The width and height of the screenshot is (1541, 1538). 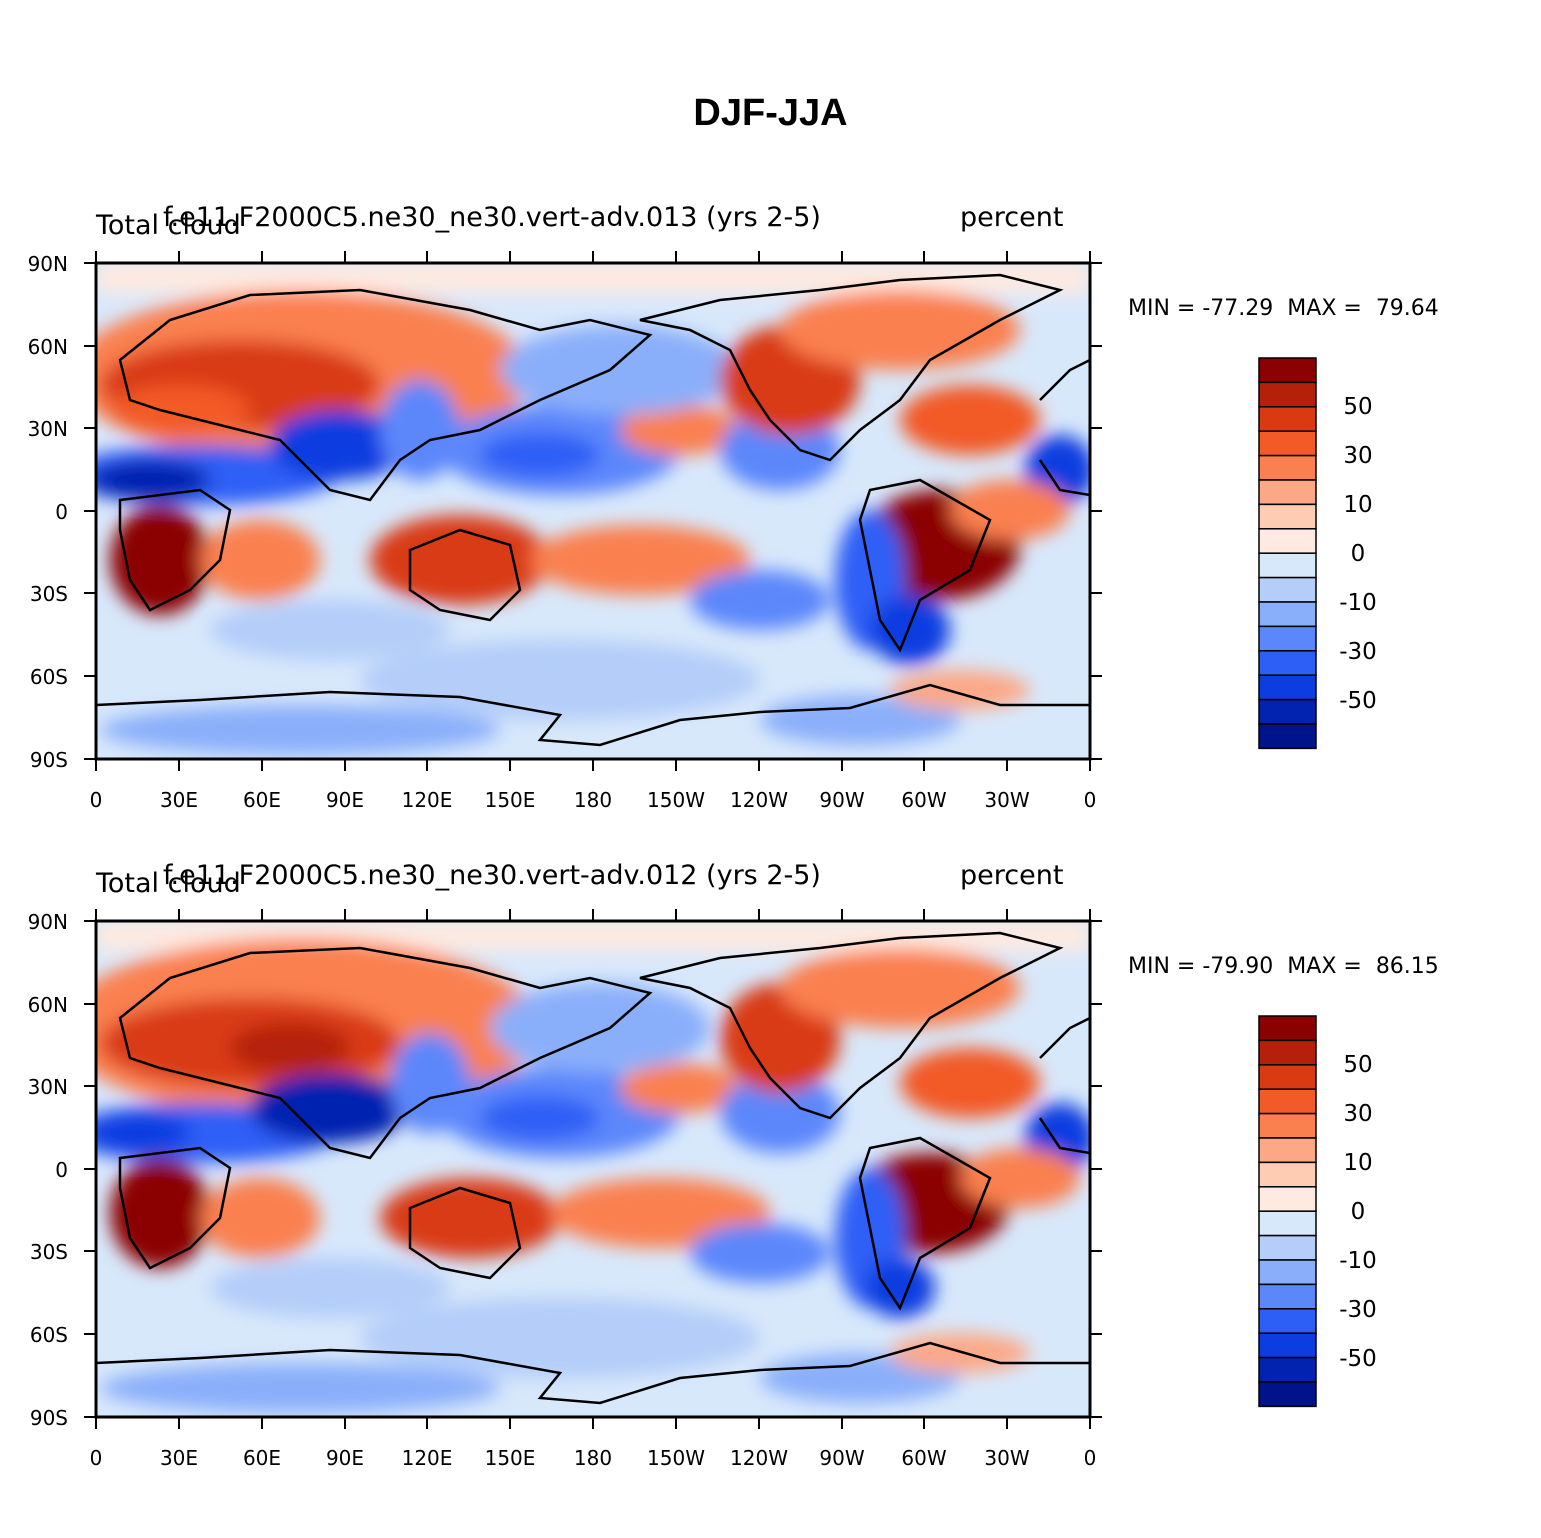 I want to click on left-string-2: Total cloud, so click(x=168, y=883).